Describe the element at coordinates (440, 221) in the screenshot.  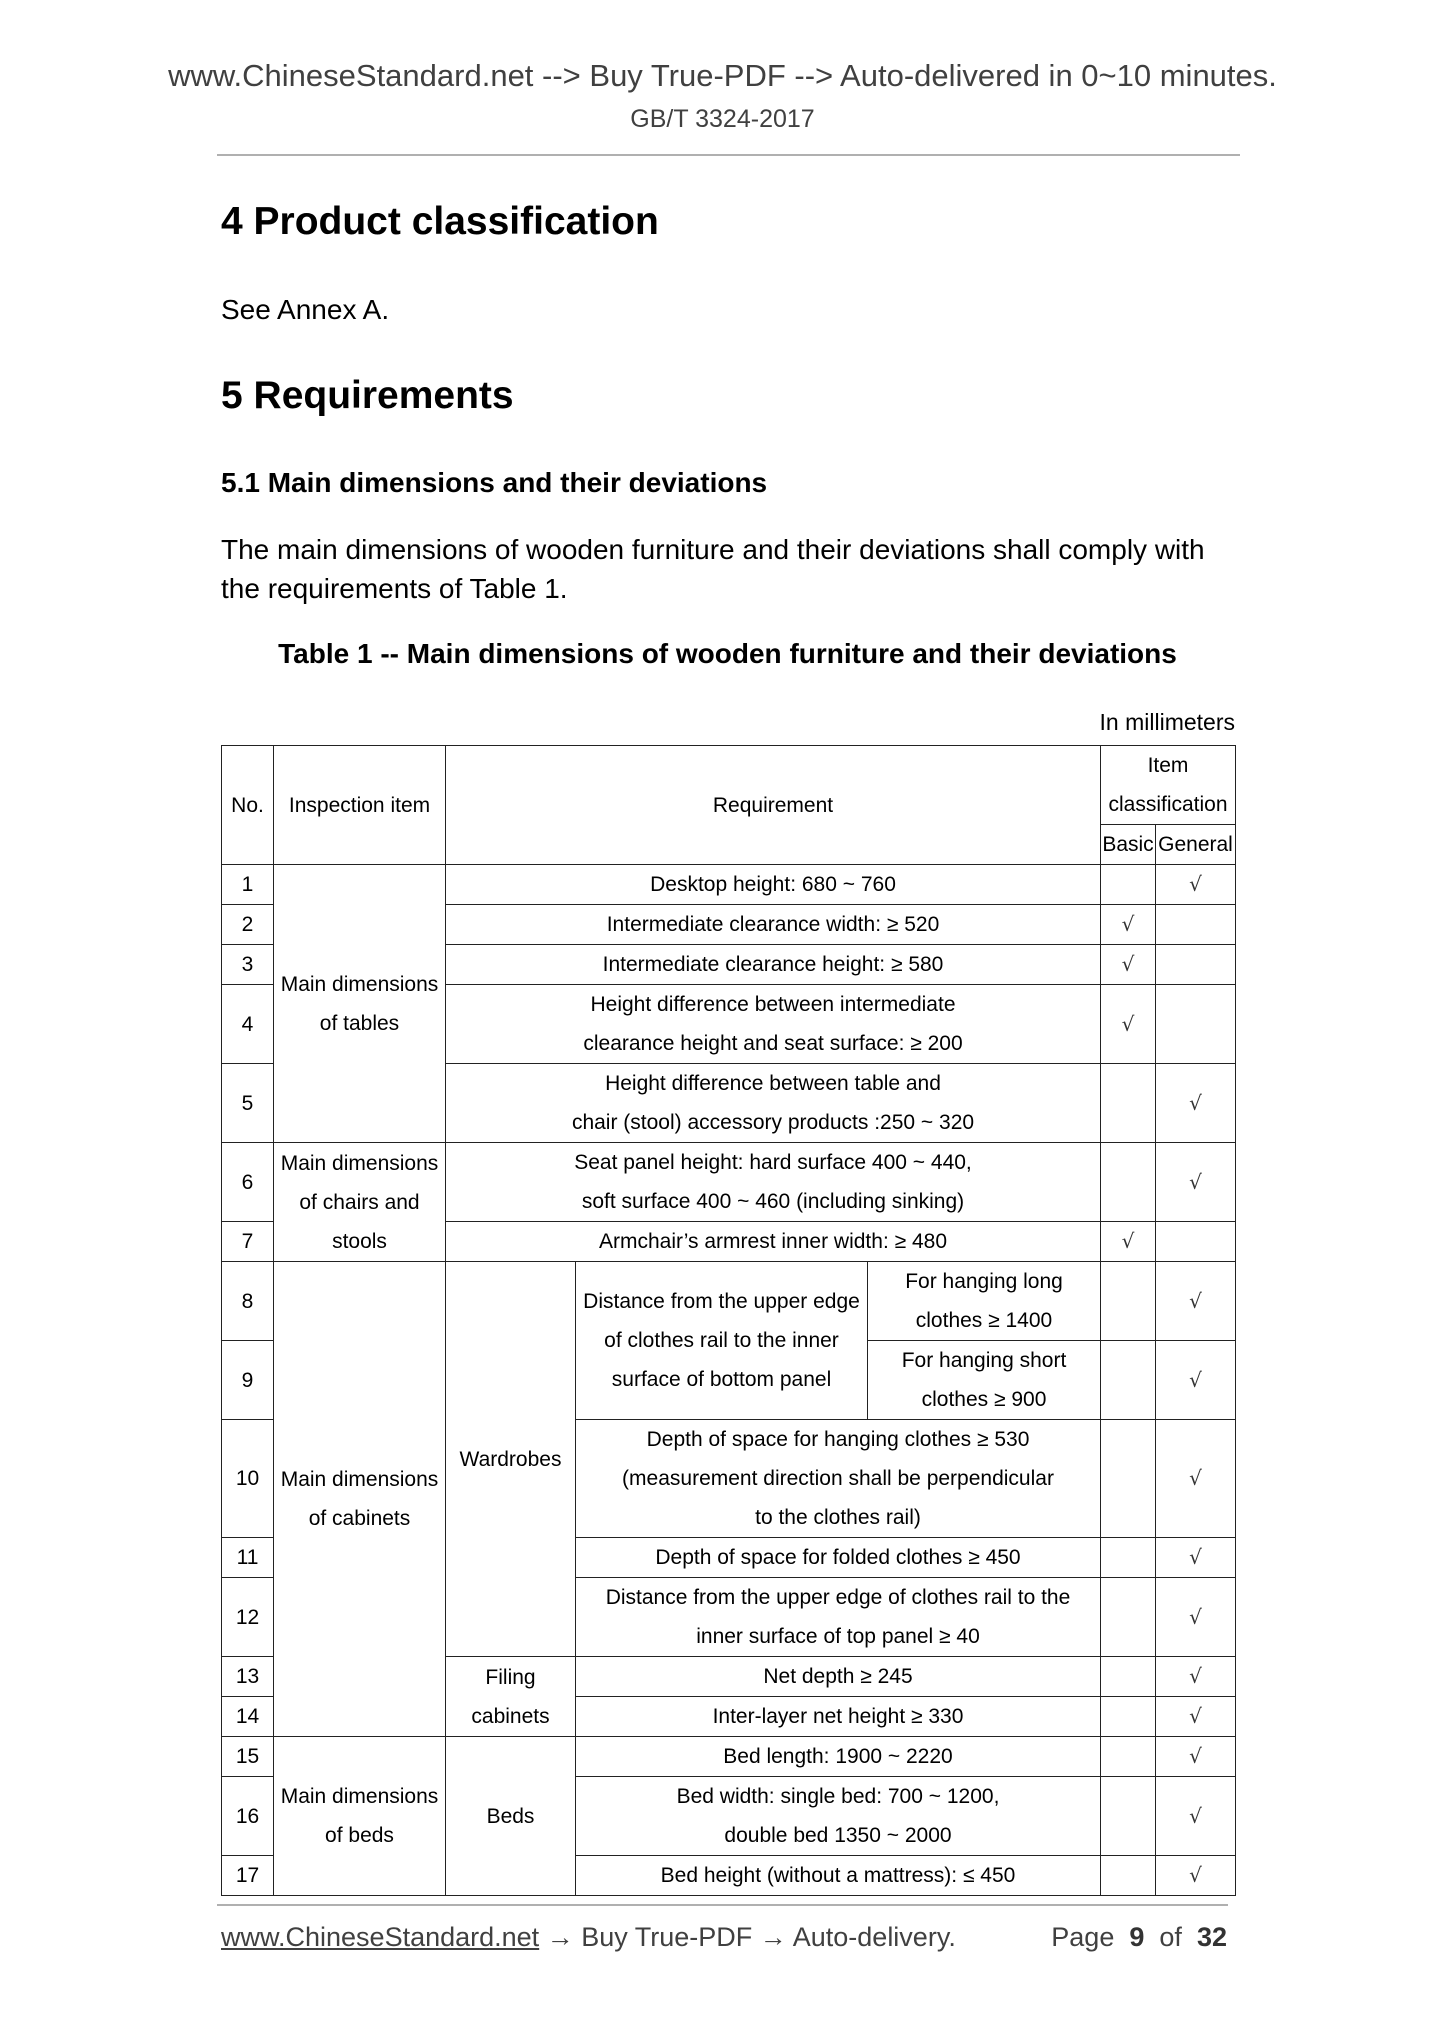
I see `section-4-title: 4 Product classification` at that location.